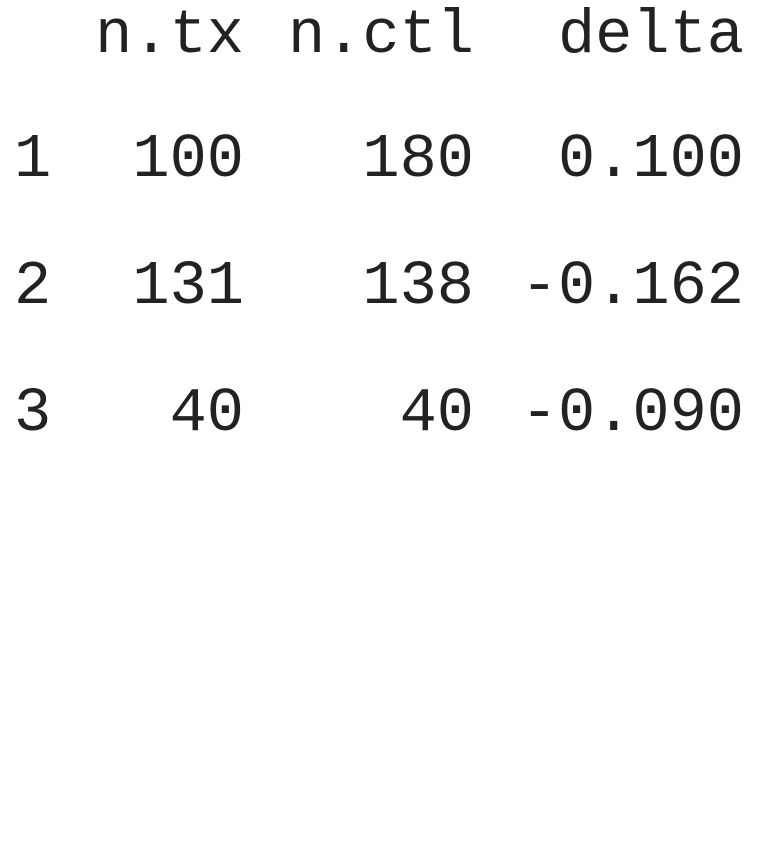 The width and height of the screenshot is (776, 854). I want to click on table-row: 2 131 138 -0.162, so click(379, 287).